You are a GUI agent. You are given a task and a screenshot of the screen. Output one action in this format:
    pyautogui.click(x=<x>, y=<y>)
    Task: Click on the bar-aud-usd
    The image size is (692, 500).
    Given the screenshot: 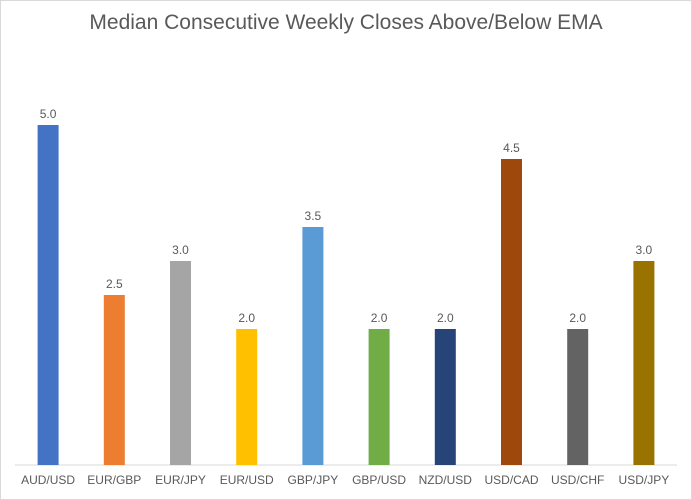 What is the action you would take?
    pyautogui.click(x=48, y=295)
    